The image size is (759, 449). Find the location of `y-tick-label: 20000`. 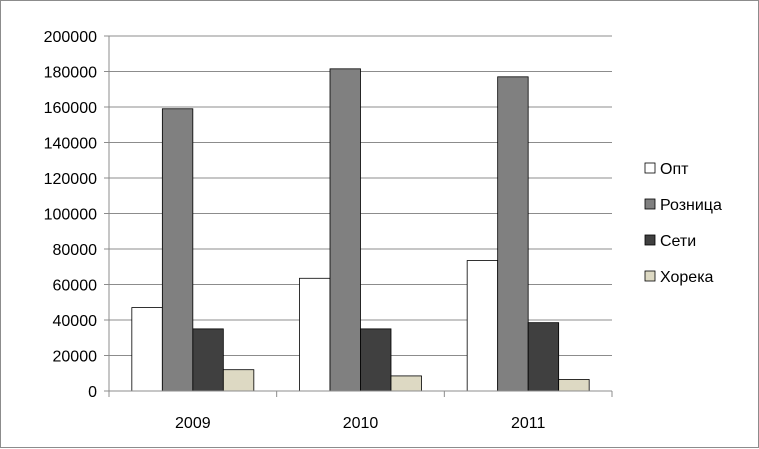

y-tick-label: 20000 is located at coordinates (75, 357).